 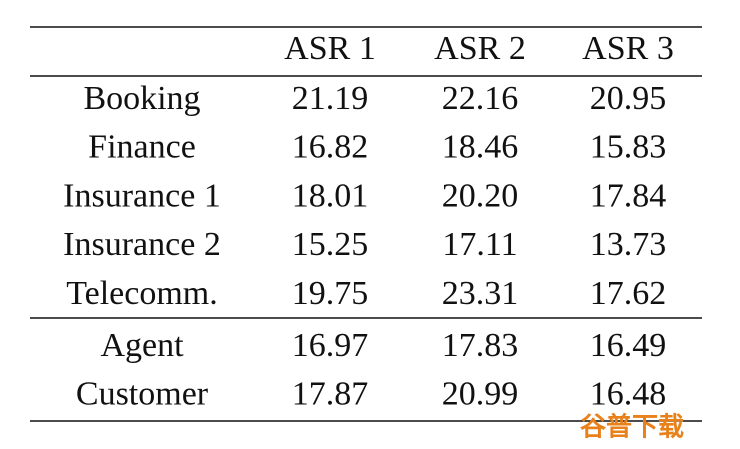 What do you see at coordinates (628, 147) in the screenshot?
I see `cell: 15.83` at bounding box center [628, 147].